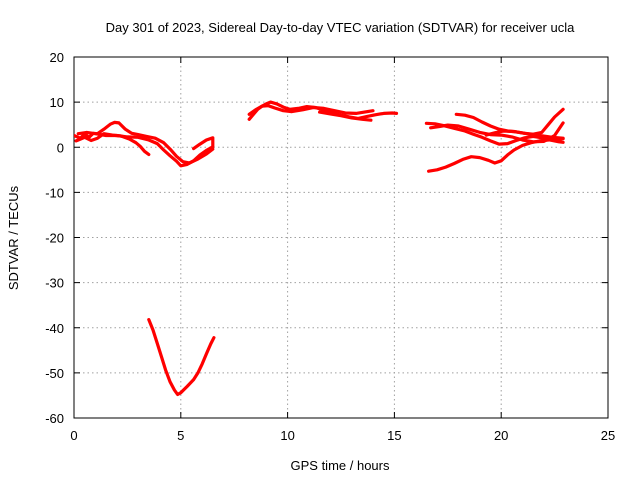 Image resolution: width=640 pixels, height=480 pixels. What do you see at coordinates (145, 149) in the screenshot?
I see `series-track-c` at bounding box center [145, 149].